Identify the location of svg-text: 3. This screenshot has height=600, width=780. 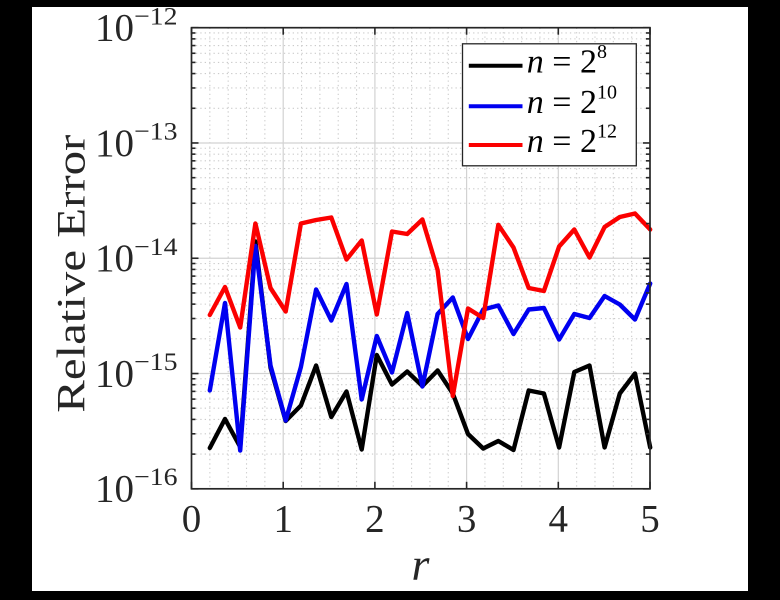
(467, 519).